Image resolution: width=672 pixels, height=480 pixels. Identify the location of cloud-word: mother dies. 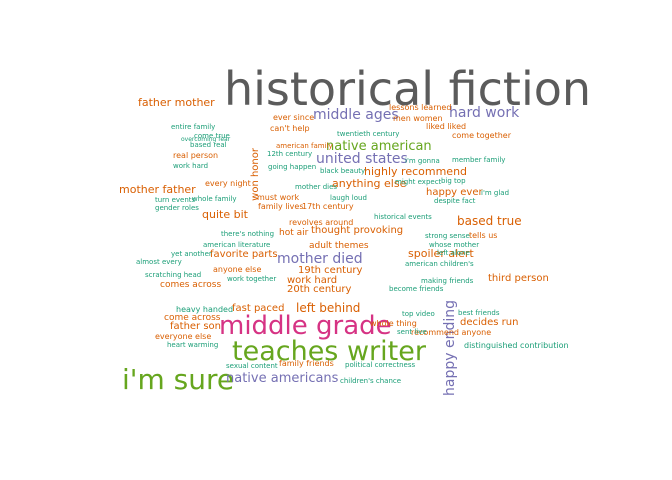
(316, 187).